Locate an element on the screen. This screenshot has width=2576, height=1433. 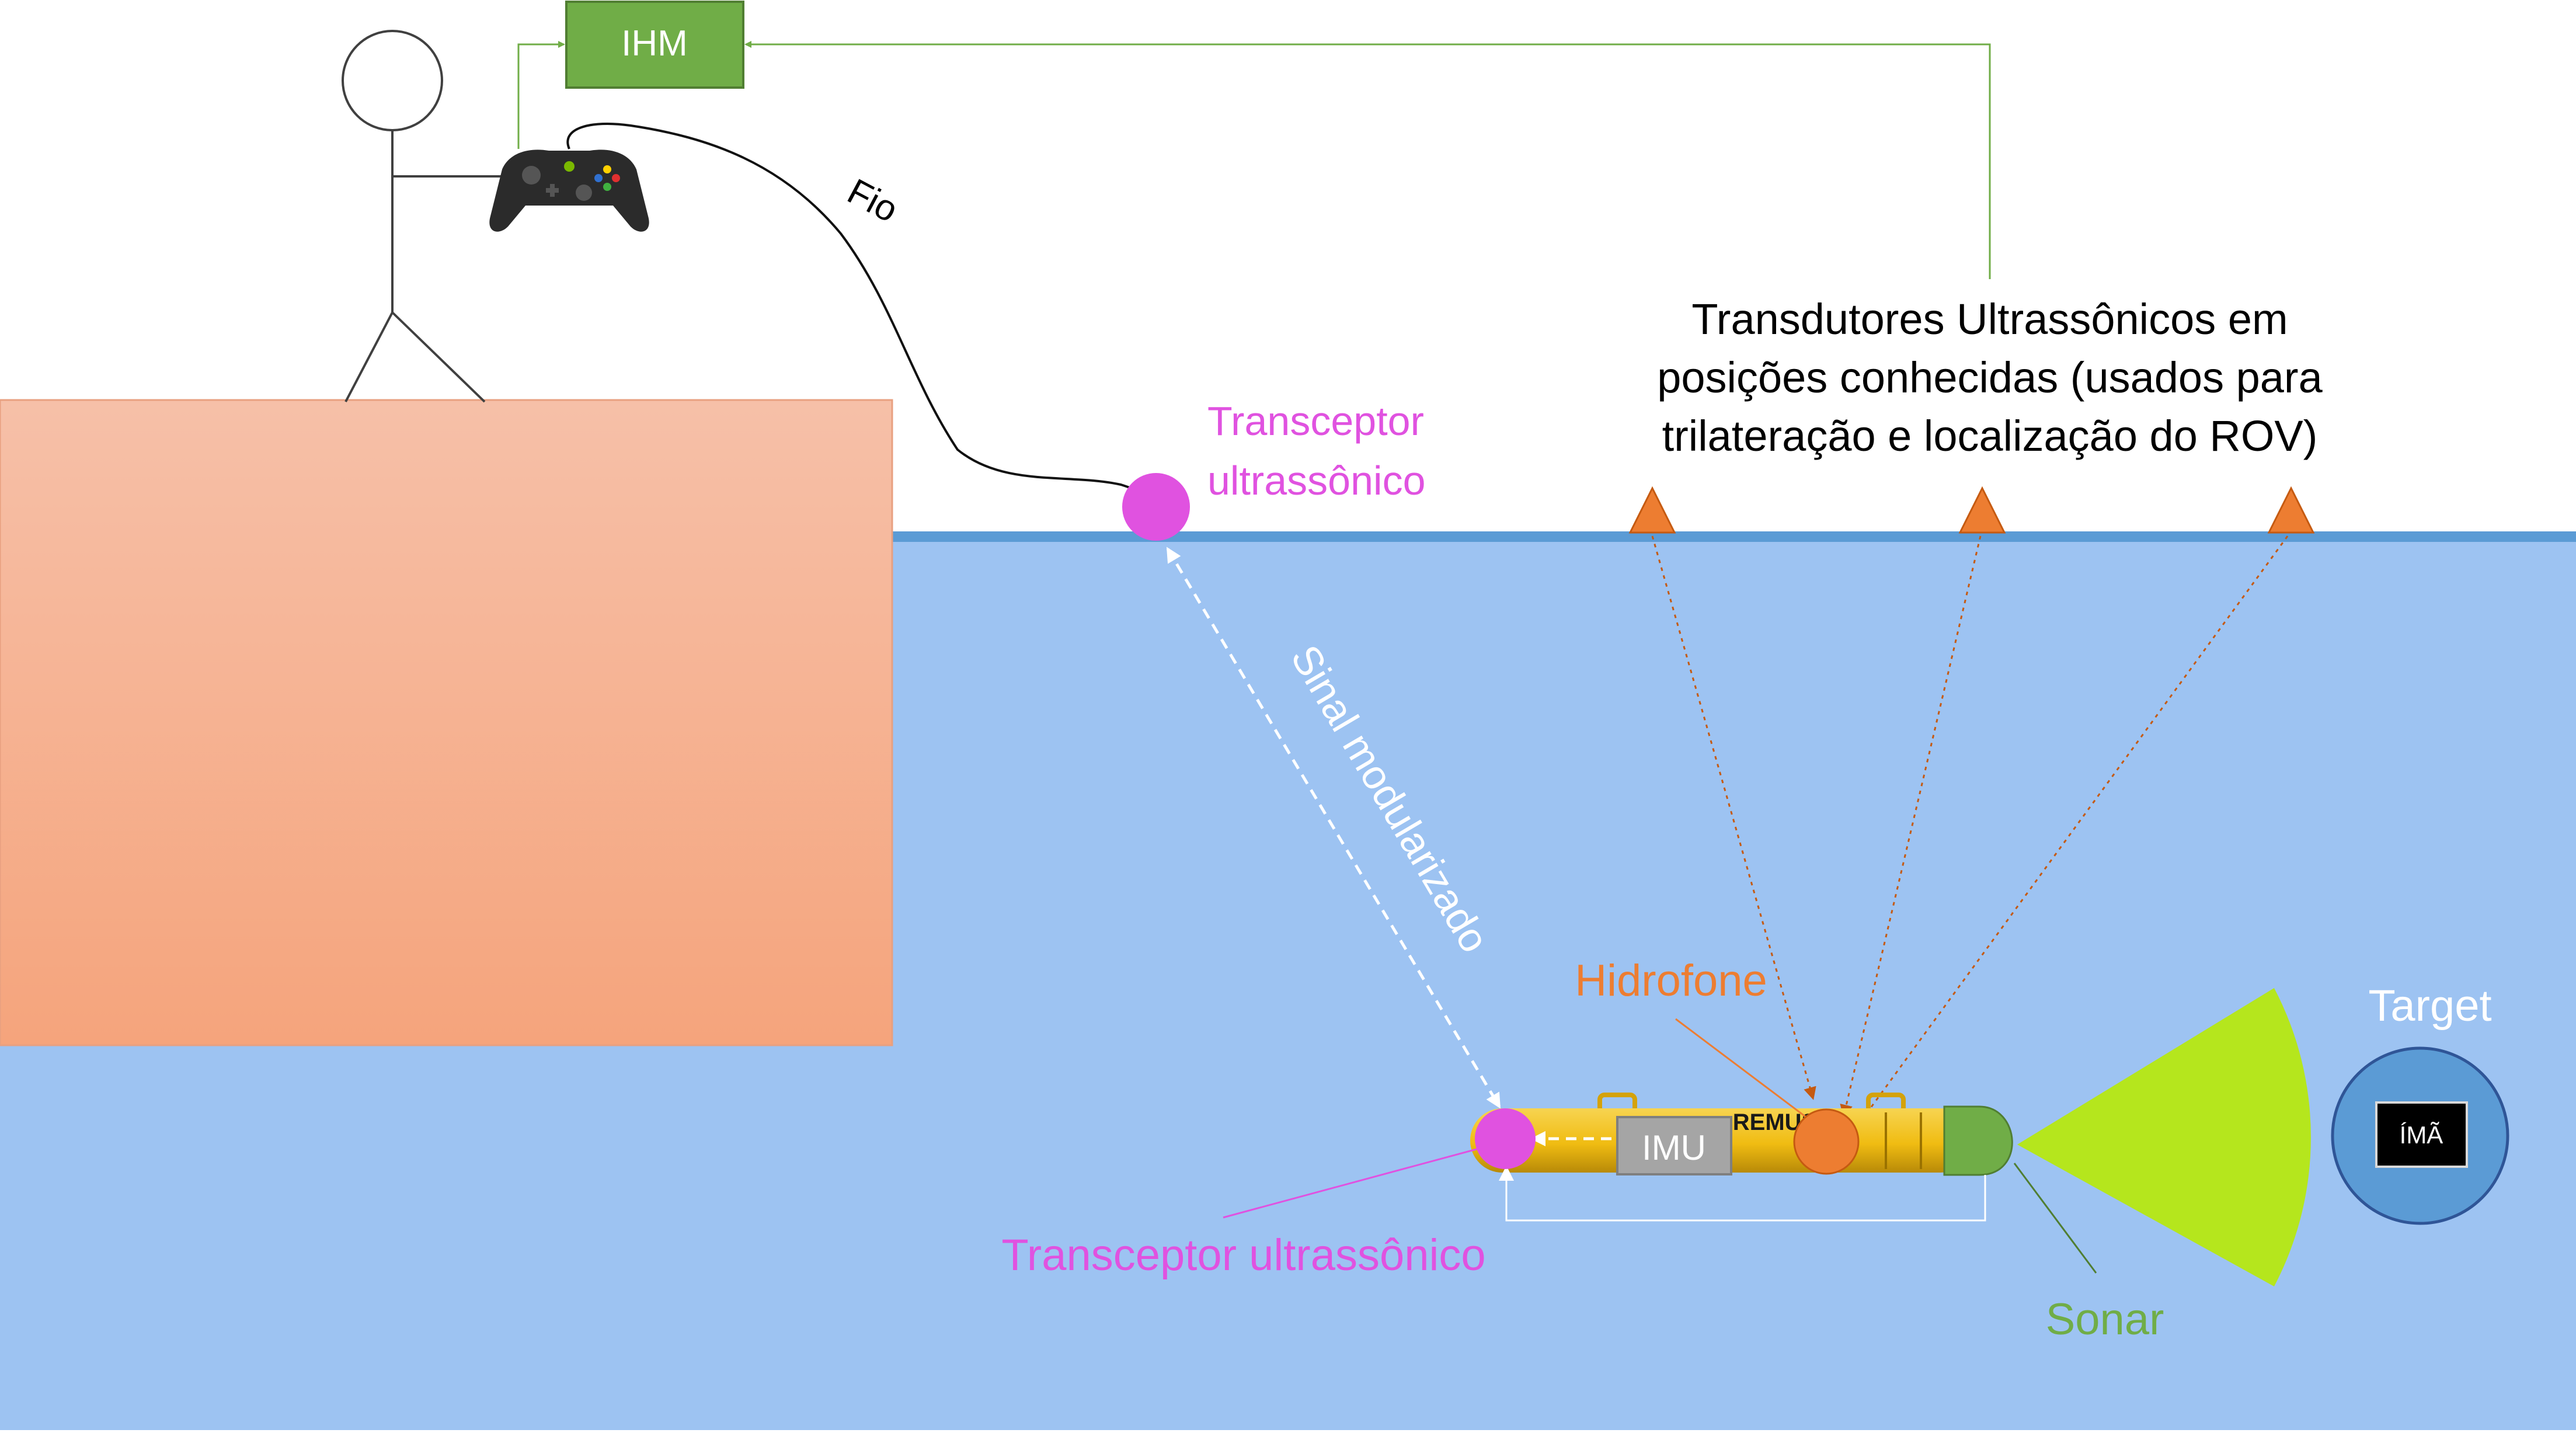
target-label: Target is located at coordinates (2429, 1006).